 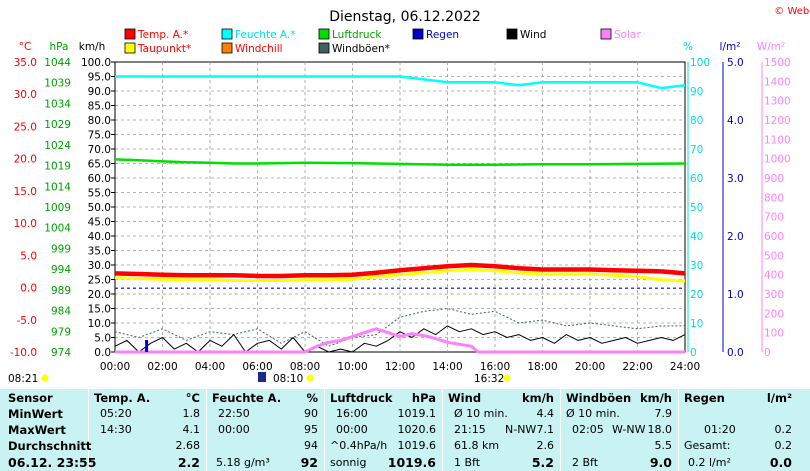 What do you see at coordinates (99, 194) in the screenshot?
I see `tick-label-wind: 55.0` at bounding box center [99, 194].